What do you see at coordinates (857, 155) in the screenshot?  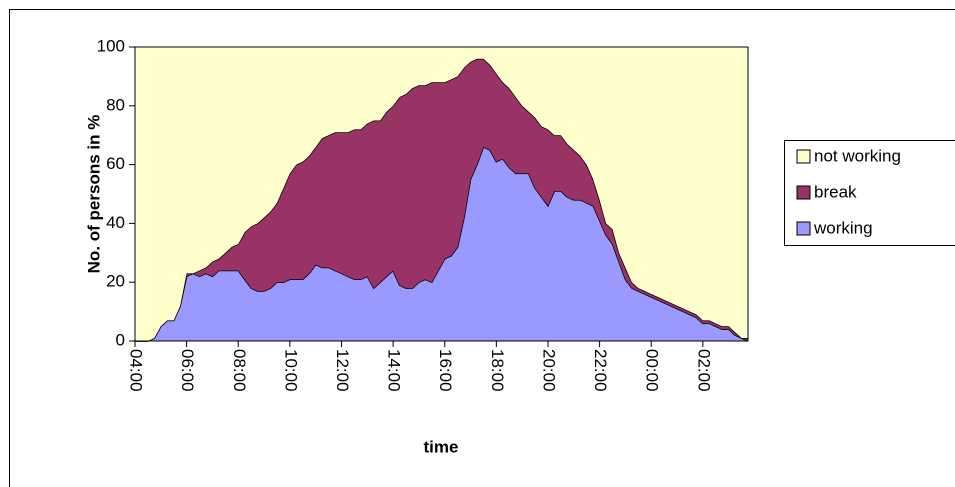 I see `legend-label: not working` at bounding box center [857, 155].